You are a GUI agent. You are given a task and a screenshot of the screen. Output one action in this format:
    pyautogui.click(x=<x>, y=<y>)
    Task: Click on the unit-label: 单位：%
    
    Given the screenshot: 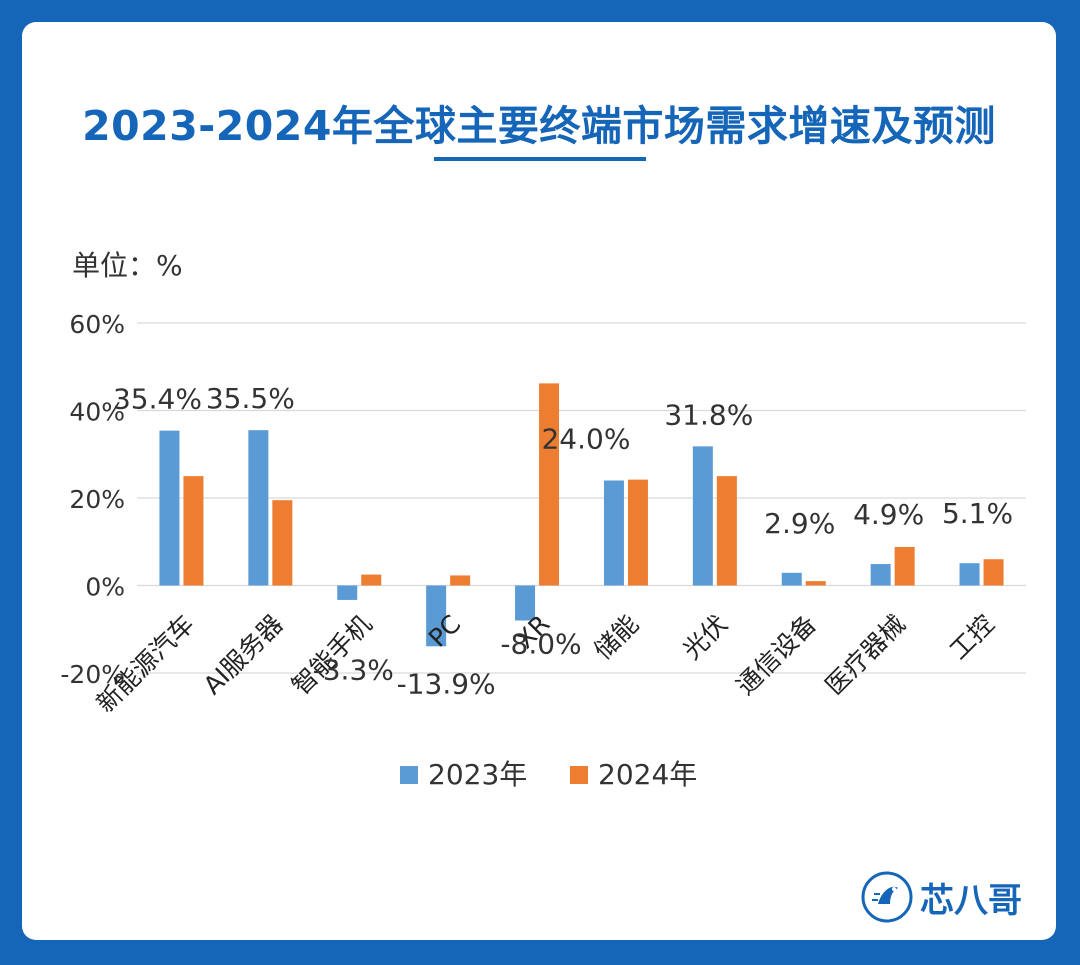 What is the action you would take?
    pyautogui.click(x=127, y=265)
    